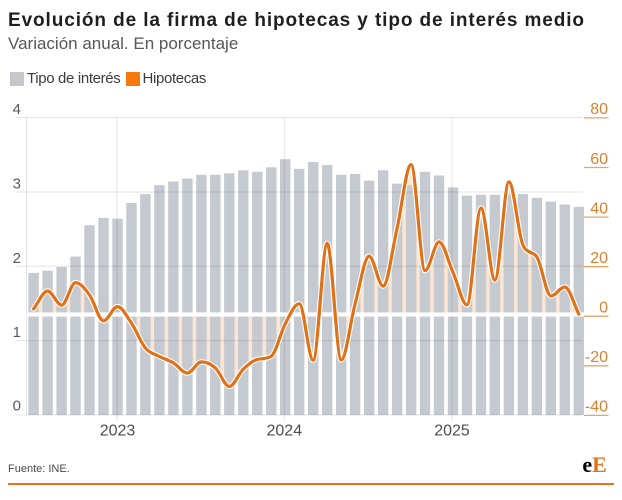  What do you see at coordinates (596, 357) in the screenshot?
I see `svg-text: -20` at bounding box center [596, 357].